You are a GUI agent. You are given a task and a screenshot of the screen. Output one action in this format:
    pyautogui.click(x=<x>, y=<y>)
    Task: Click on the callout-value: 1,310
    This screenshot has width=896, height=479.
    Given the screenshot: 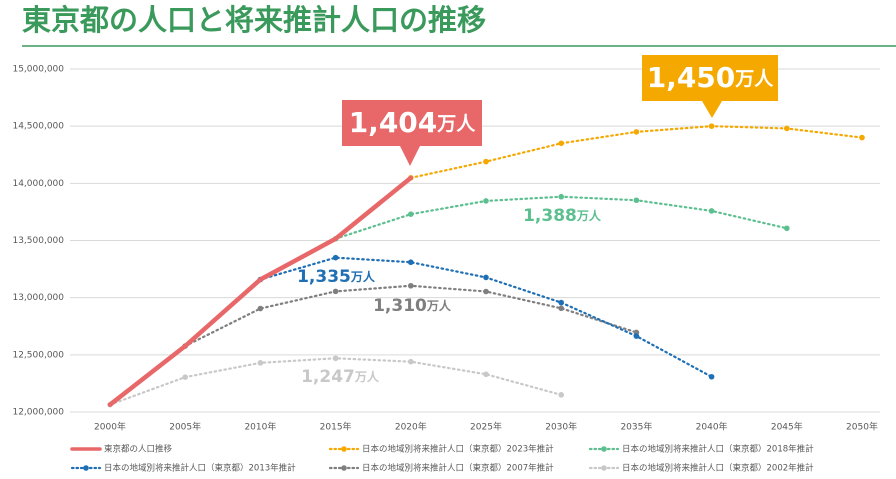 What is the action you would take?
    pyautogui.click(x=400, y=306)
    